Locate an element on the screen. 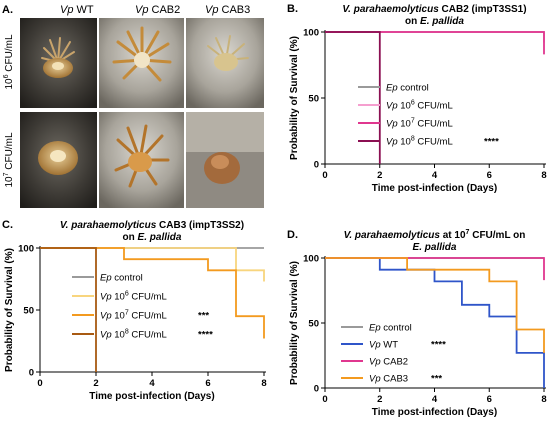 Image resolution: width=550 pixels, height=431 pixels. row-label-1e7: 107 CFU/mL is located at coordinates (9, 159).